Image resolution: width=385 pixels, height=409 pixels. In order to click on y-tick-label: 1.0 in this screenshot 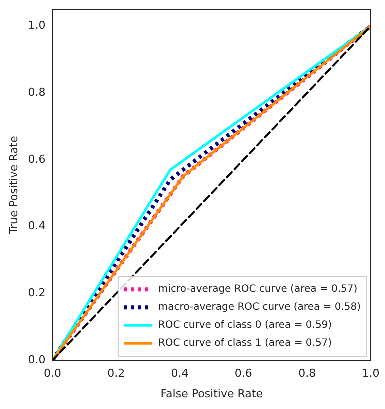, I will do `click(37, 25)`.